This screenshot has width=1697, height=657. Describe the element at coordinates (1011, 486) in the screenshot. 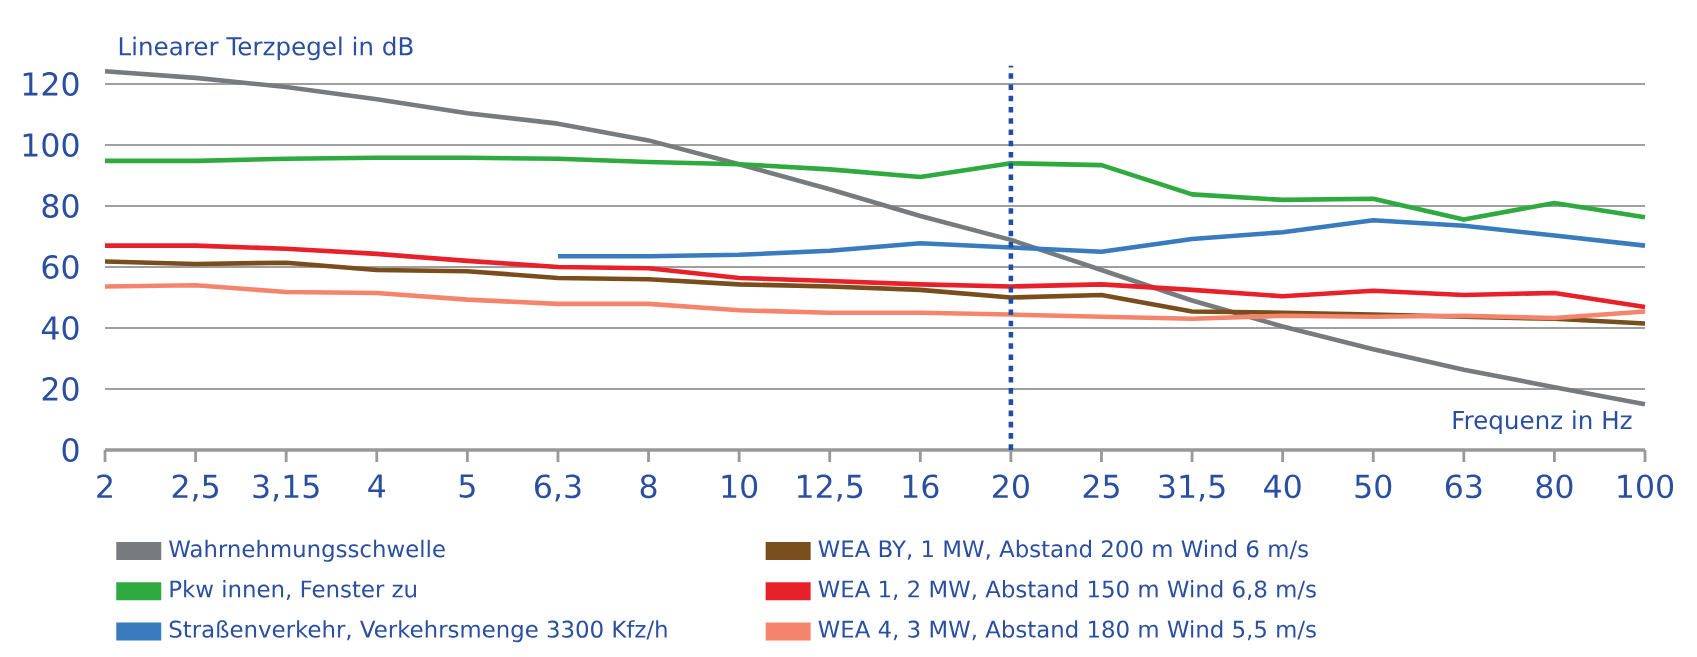

I see `x-tick-label: 20` at that location.